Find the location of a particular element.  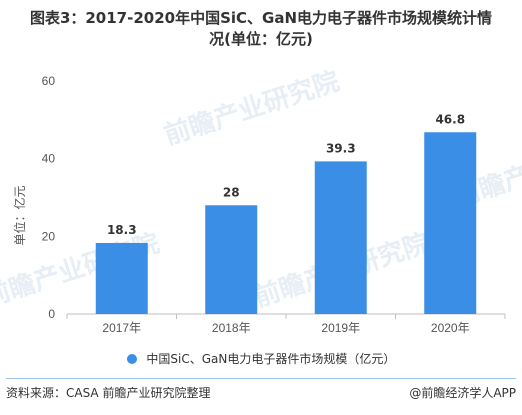

footer: 资料来源：CASA 前瞻产业研究院整理 @前瞻经济学人APP is located at coordinates (261, 392).